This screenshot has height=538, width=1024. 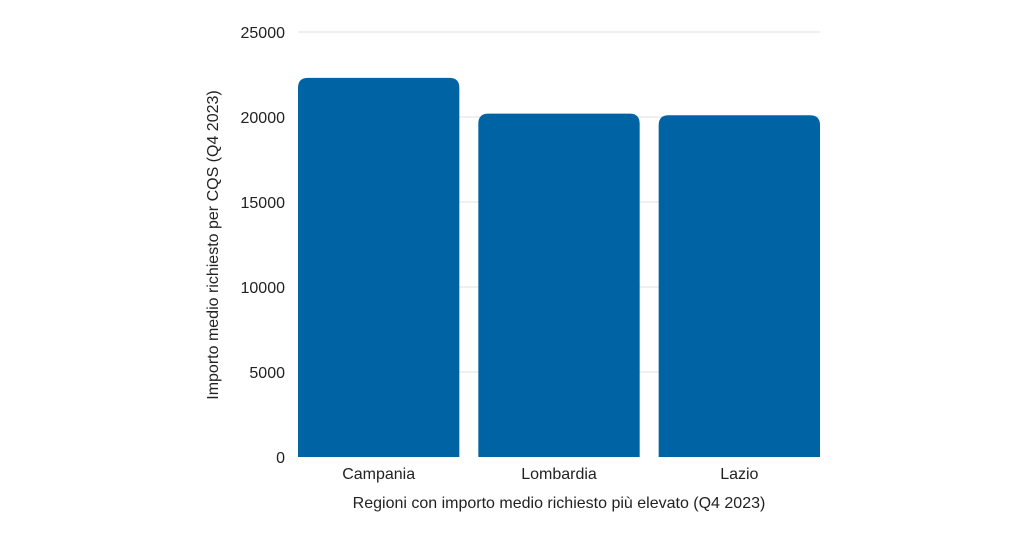 What do you see at coordinates (739, 286) in the screenshot?
I see `bar-lazio` at bounding box center [739, 286].